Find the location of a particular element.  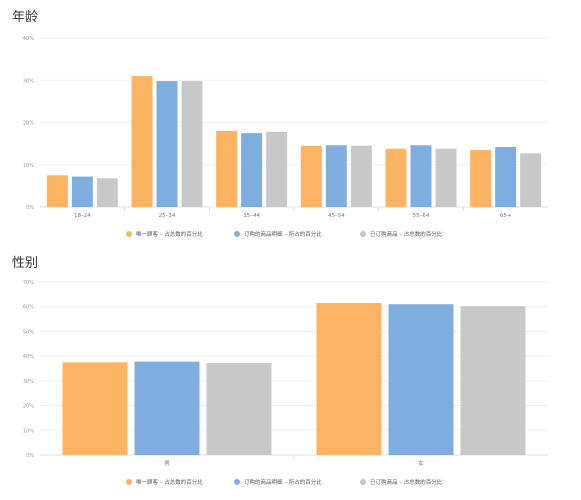

x-tick-label: 35–44 is located at coordinates (251, 216).